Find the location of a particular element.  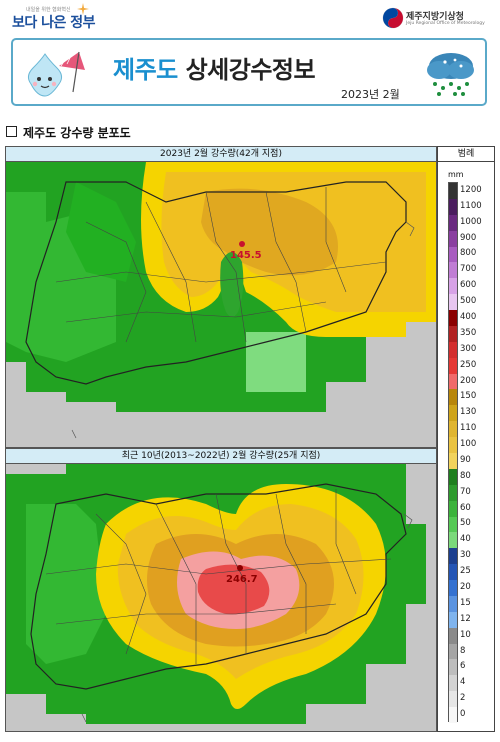

legend-label: 4 is located at coordinates (463, 682).